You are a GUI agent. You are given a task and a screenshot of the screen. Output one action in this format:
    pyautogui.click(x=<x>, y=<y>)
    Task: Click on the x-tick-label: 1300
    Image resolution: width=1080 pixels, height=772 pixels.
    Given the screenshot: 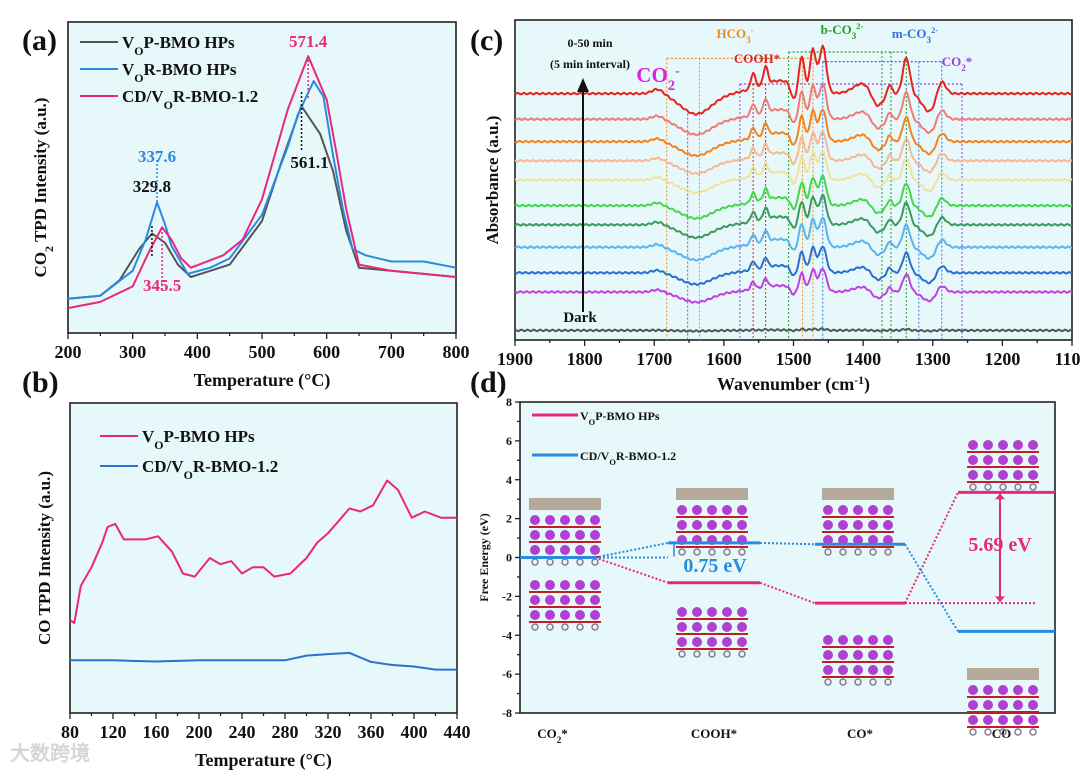 What is the action you would take?
    pyautogui.click(x=933, y=359)
    